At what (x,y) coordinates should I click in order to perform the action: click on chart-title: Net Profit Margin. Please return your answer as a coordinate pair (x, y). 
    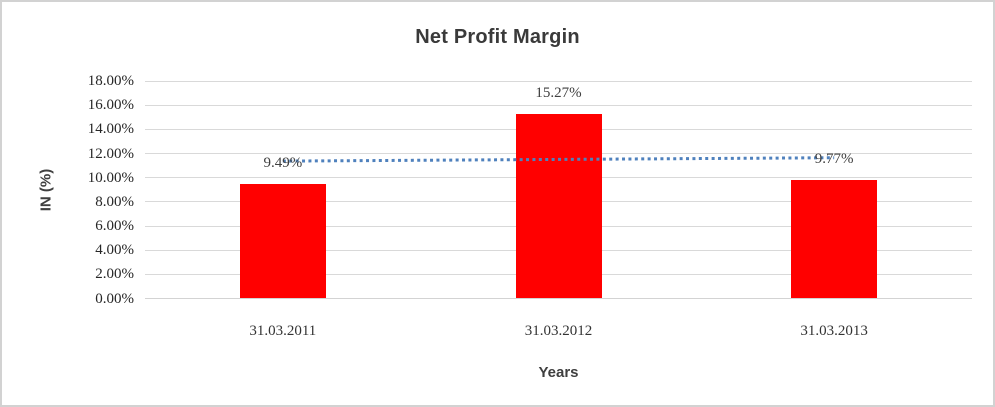
    Looking at the image, I should click on (497, 37).